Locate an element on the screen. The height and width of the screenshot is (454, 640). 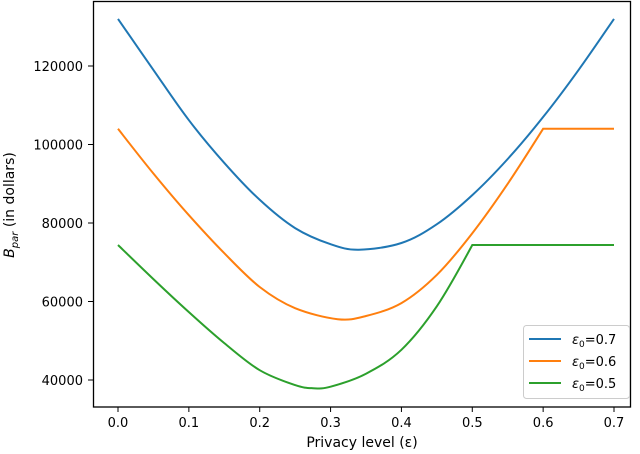
y-tick-label: 120000 is located at coordinates (58, 67).